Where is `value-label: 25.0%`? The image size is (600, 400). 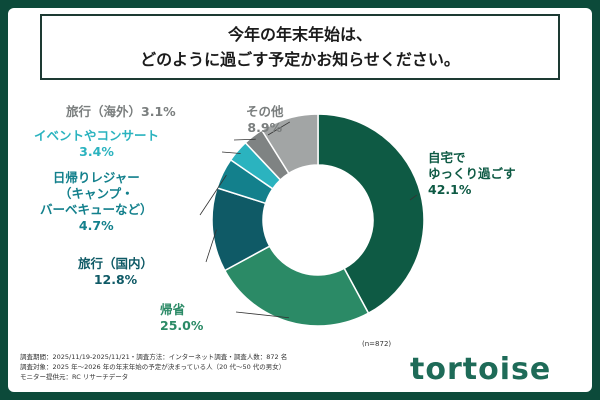
value-label: 25.0% is located at coordinates (182, 325).